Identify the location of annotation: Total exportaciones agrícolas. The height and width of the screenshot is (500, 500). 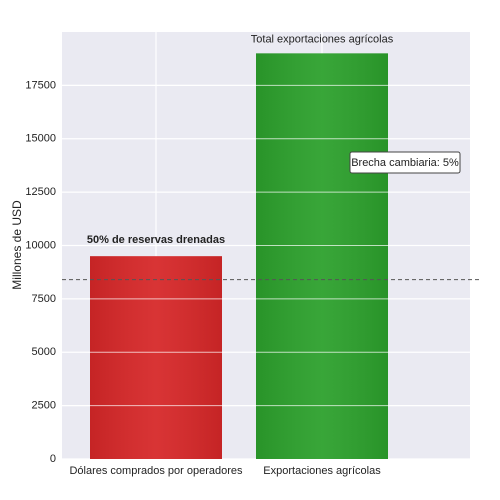
(322, 39).